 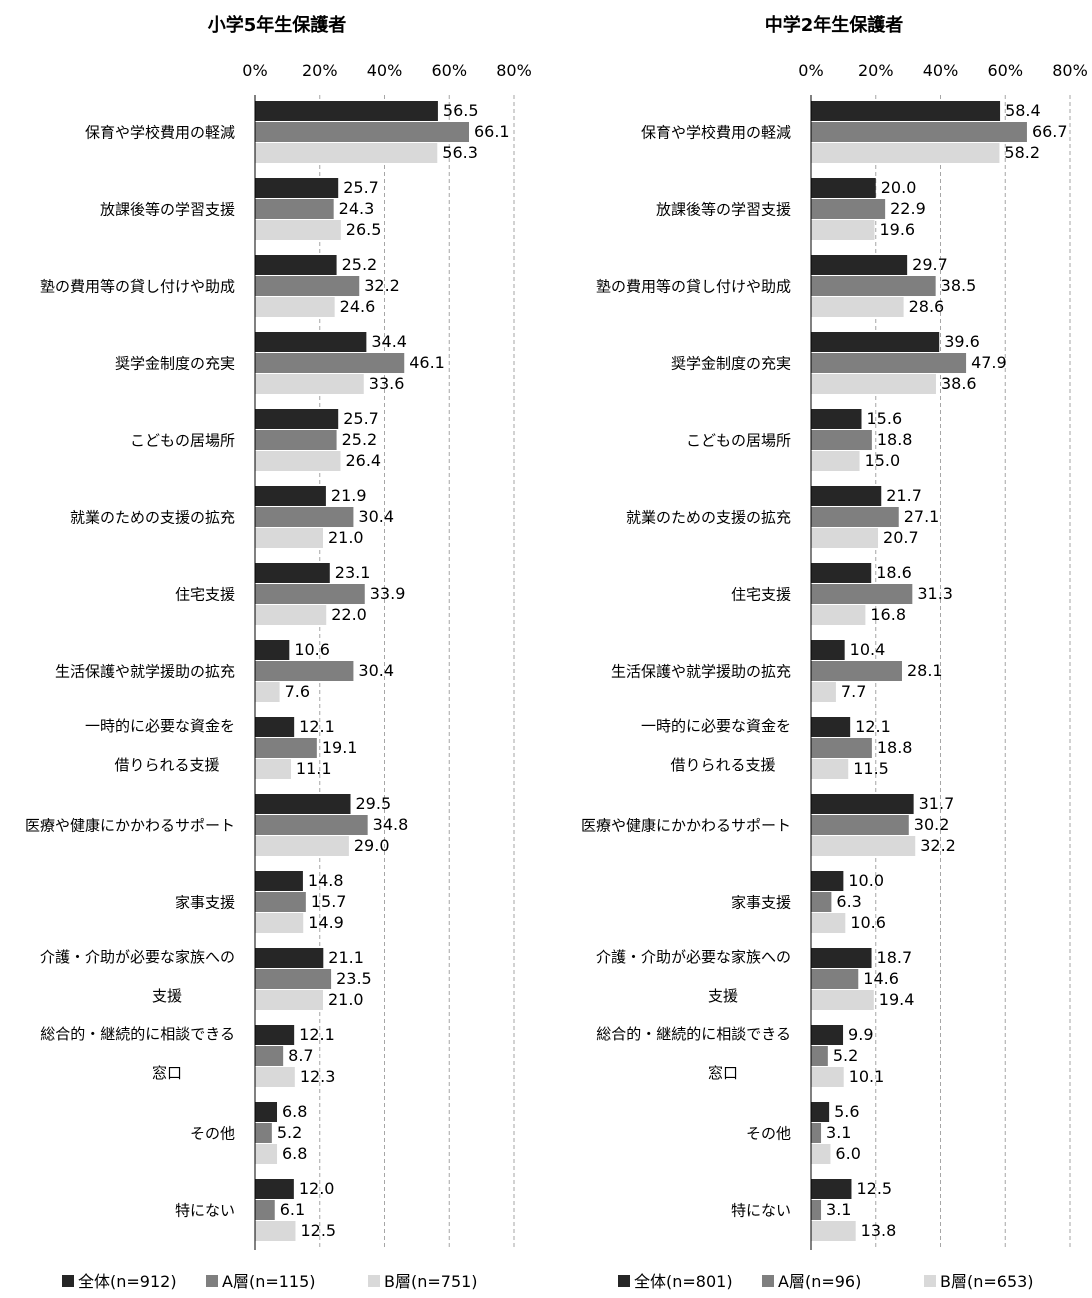 What do you see at coordinates (312, 649) in the screenshot?
I see `data-label: 10.6` at bounding box center [312, 649].